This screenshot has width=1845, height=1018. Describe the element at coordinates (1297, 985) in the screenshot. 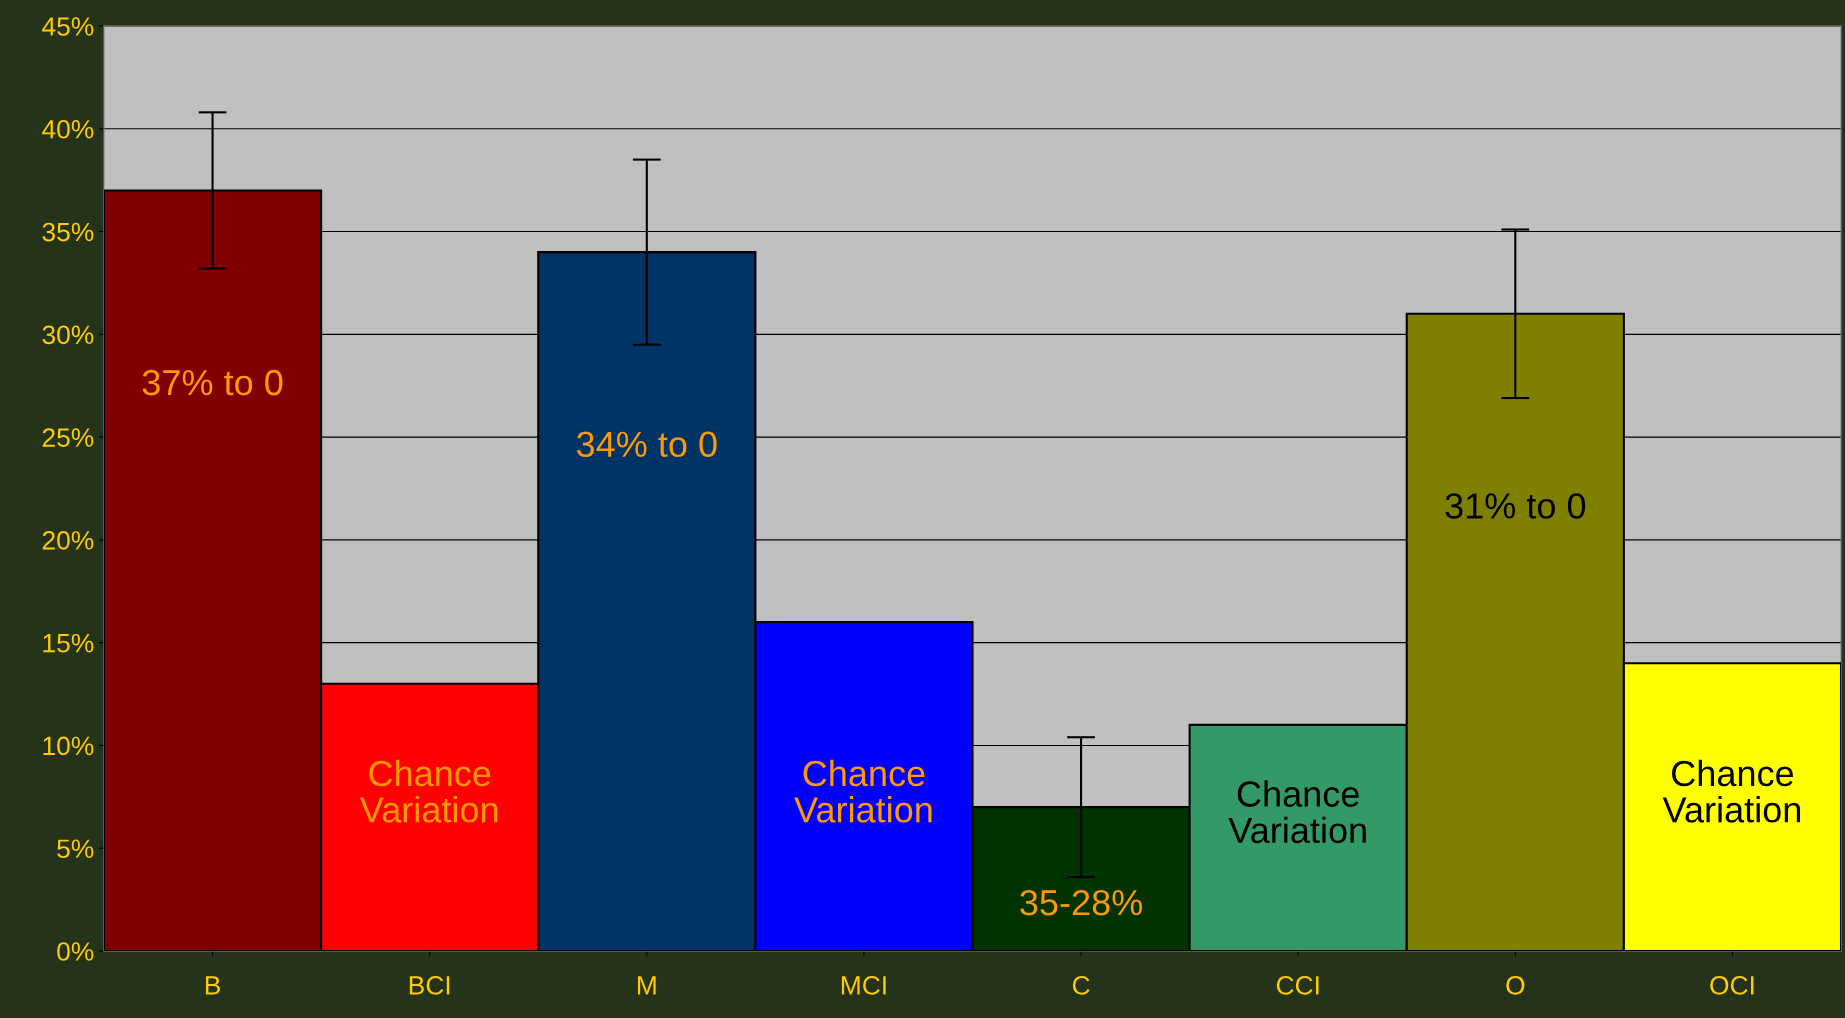

I see `x-tick-label: CCI` at that location.